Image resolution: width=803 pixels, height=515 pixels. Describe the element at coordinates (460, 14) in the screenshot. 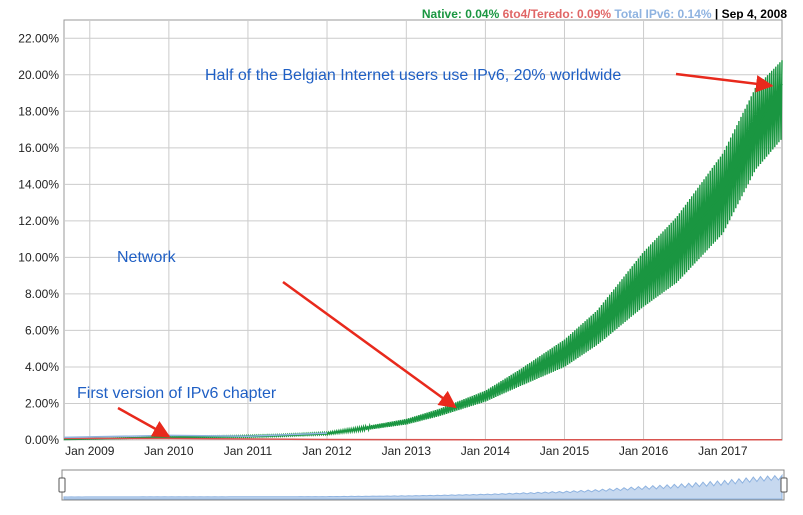

I see `legend-native: Native: 0.04%` at that location.